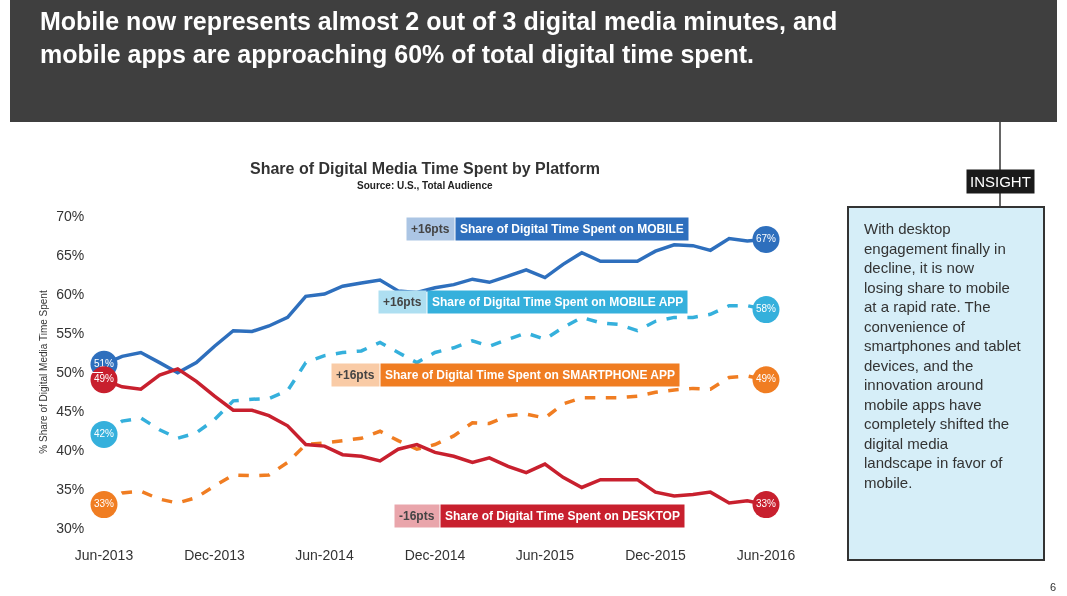  Describe the element at coordinates (1000, 181) in the screenshot. I see `text: INSIGHT` at that location.